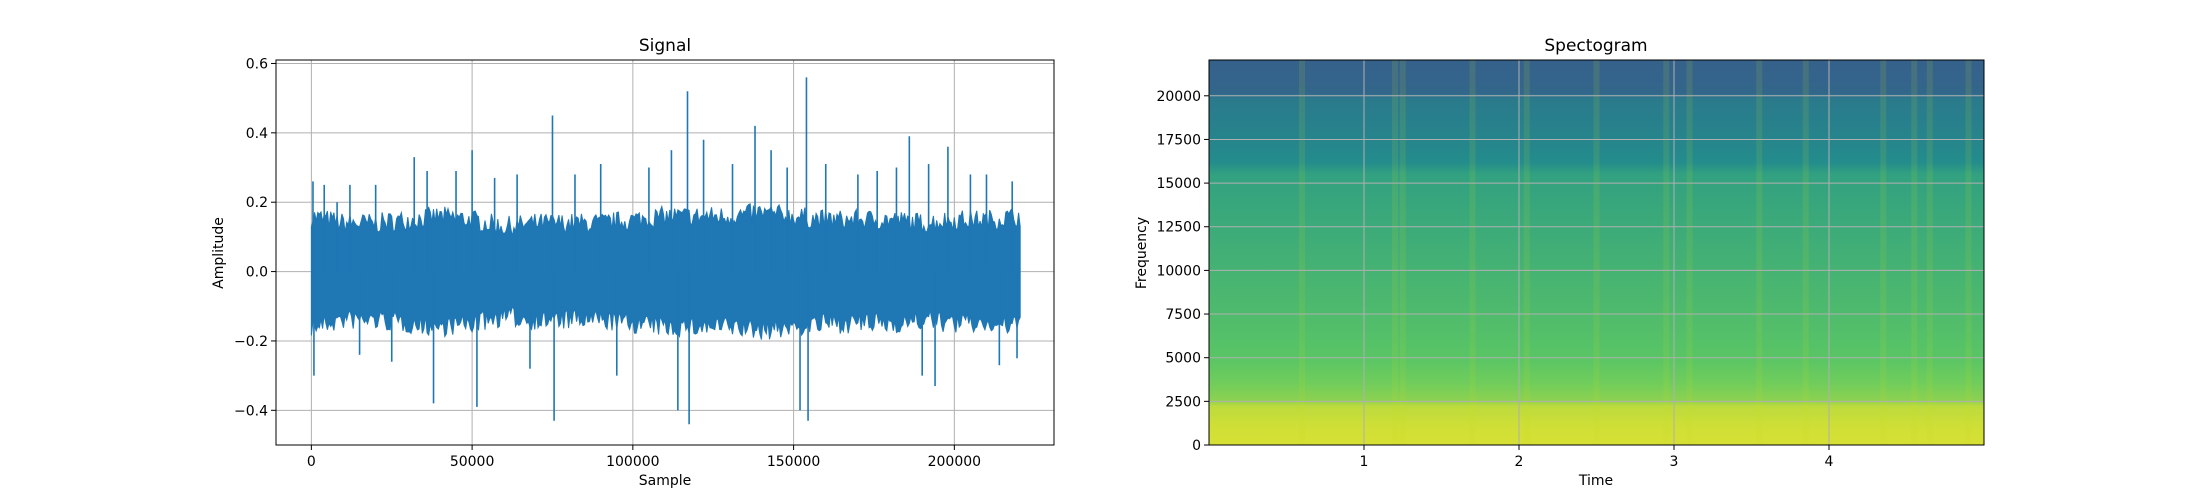 This screenshot has height=500, width=2200. Describe the element at coordinates (257, 134) in the screenshot. I see `signal-y-tick-label: 0.4` at that location.